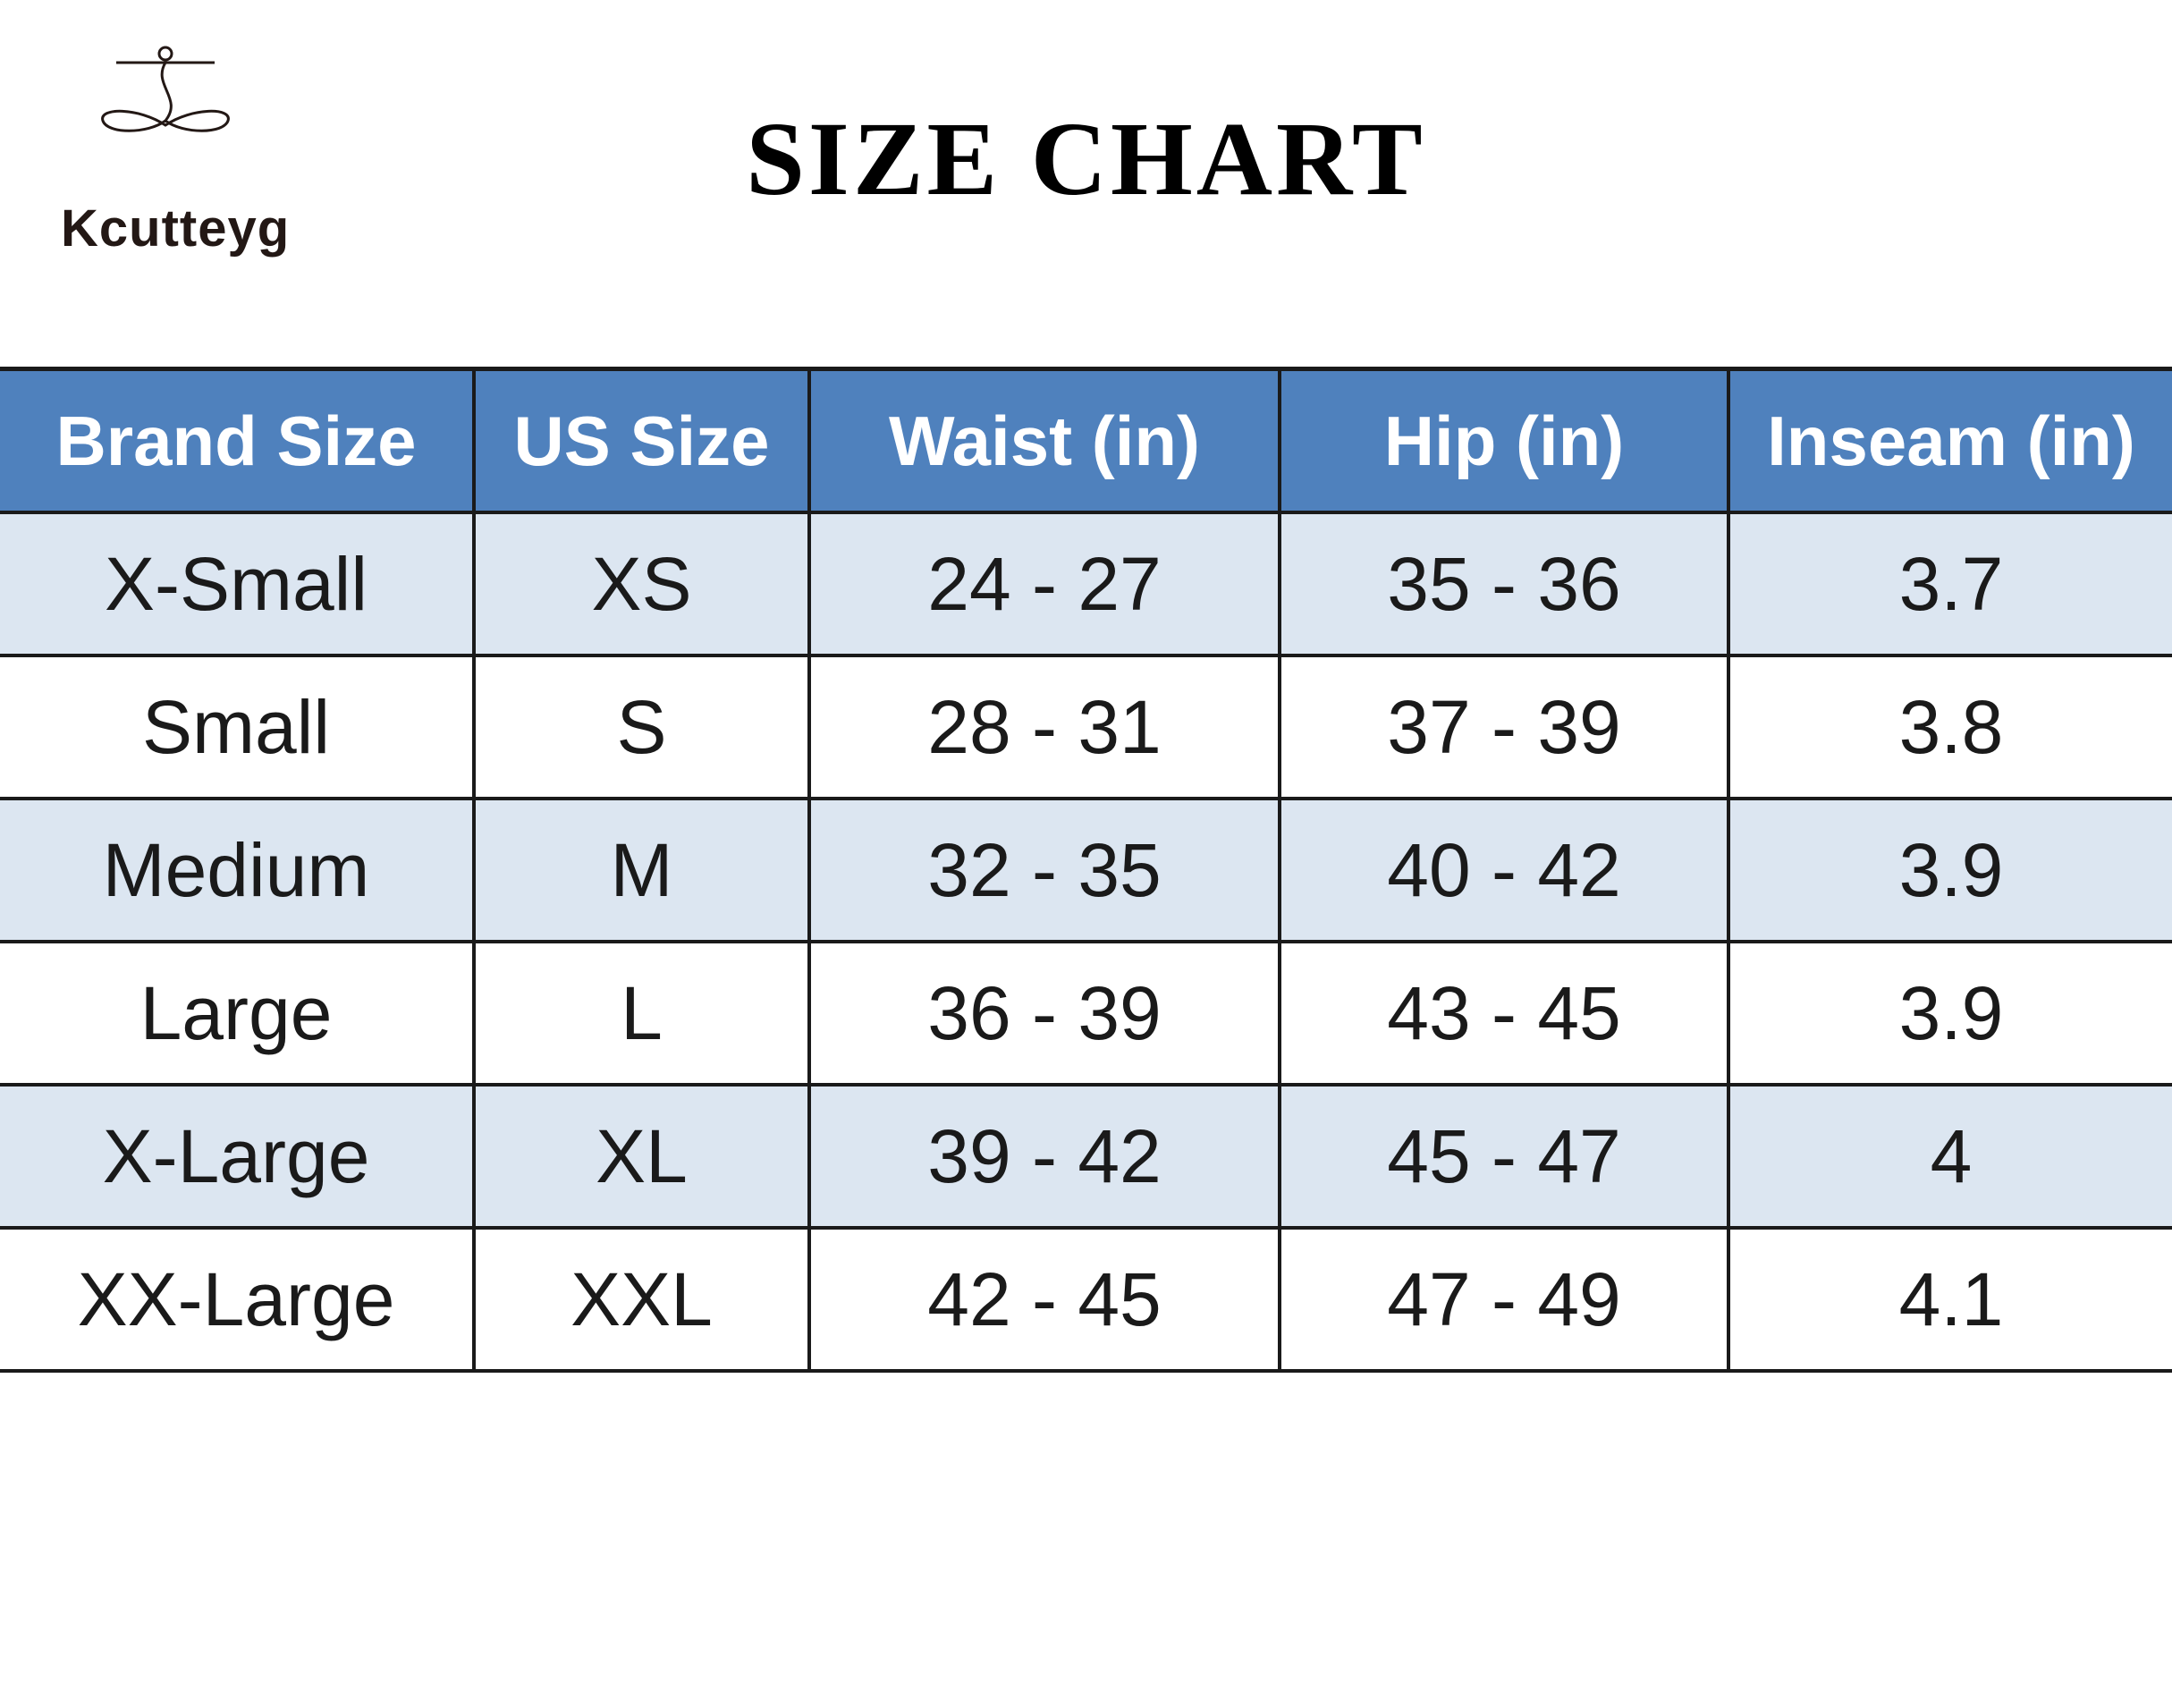 Image resolution: width=2172 pixels, height=1708 pixels. Describe the element at coordinates (238, 870) in the screenshot. I see `table-cell: Medium` at that location.